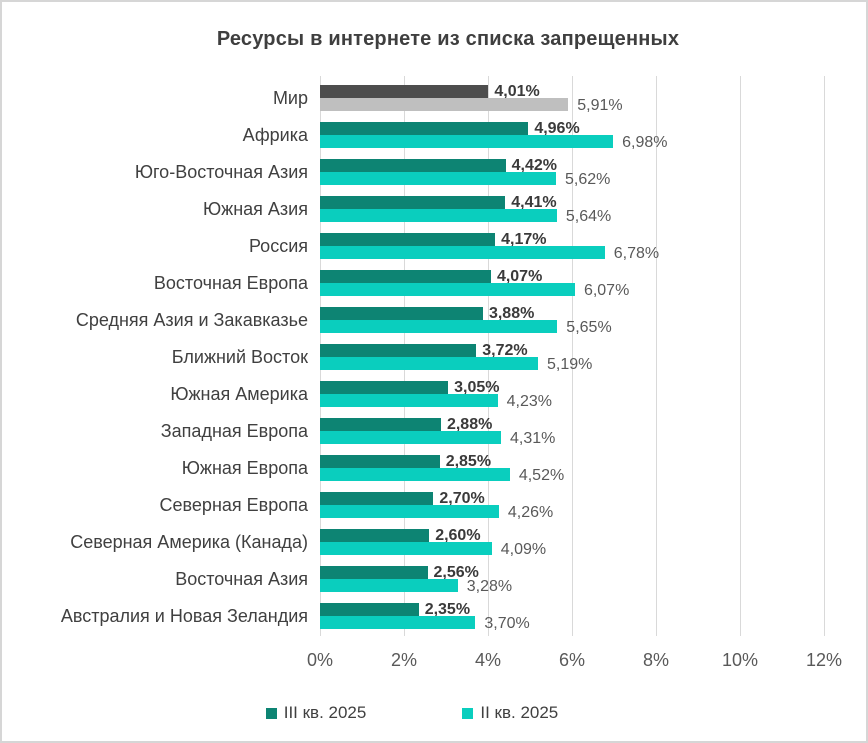 The height and width of the screenshot is (743, 868). Describe the element at coordinates (529, 401) in the screenshot. I see `value-label-series-2: 4,23%` at that location.